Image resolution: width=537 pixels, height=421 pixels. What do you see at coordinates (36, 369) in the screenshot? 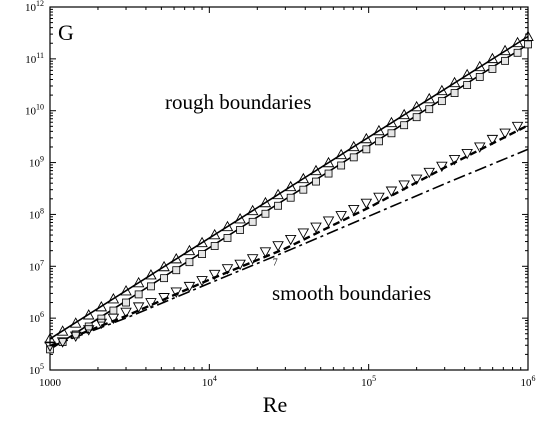
I see `y-tick-label: 10⁵` at bounding box center [36, 369].